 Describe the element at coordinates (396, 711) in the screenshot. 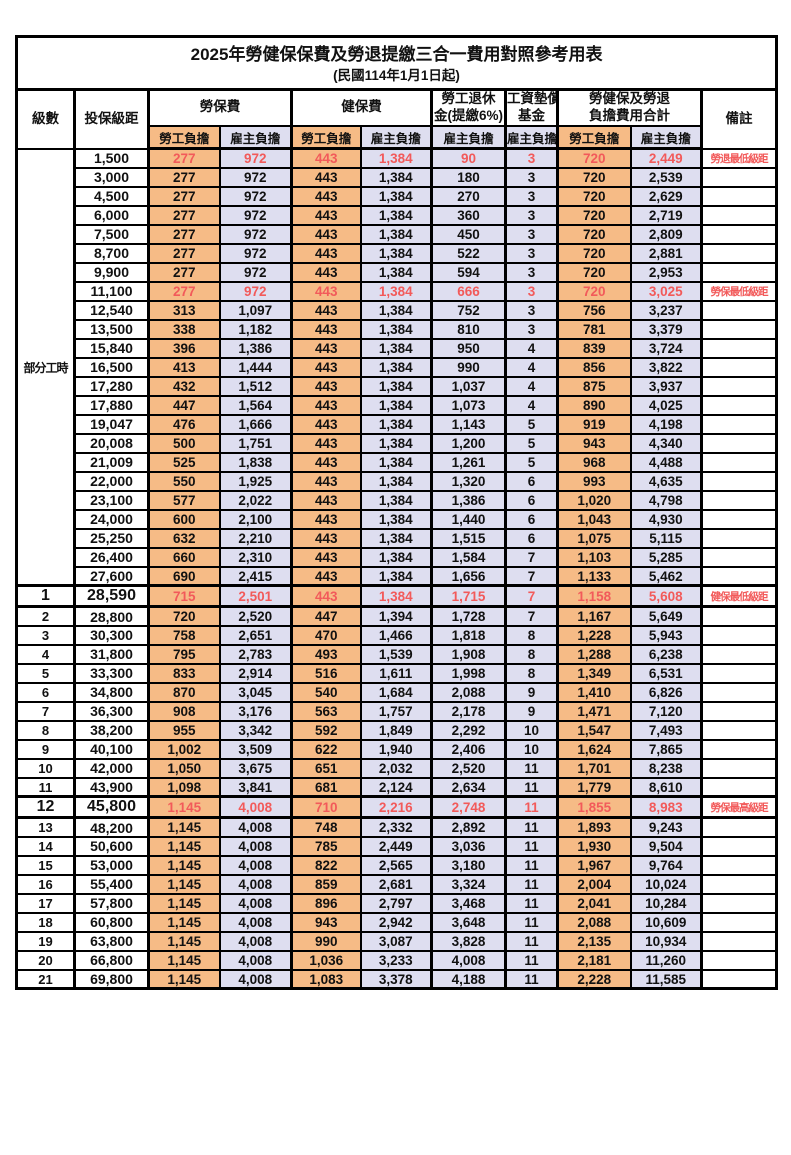

I see `table-row: 7 36,300 908 3,176 563 1,757 2,178 9 1,471 7,120` at that location.